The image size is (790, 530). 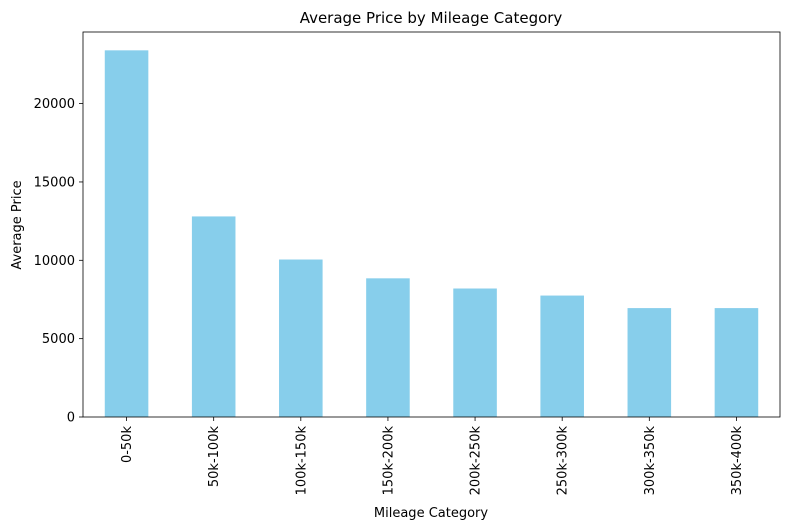 What do you see at coordinates (71, 418) in the screenshot?
I see `y-tick-label: 0` at bounding box center [71, 418].